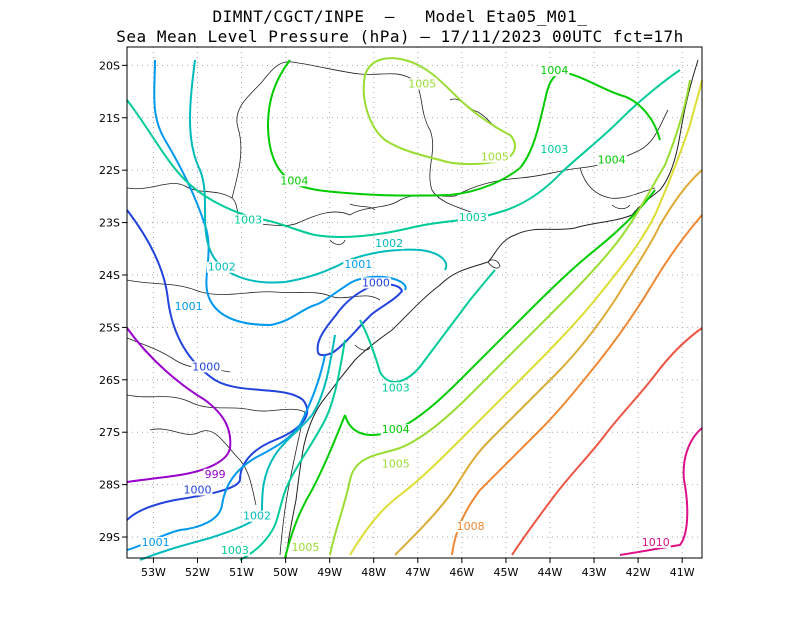 Image resolution: width=800 pixels, height=618 pixels. What do you see at coordinates (329, 572) in the screenshot?
I see `x-tick-label: 49W` at bounding box center [329, 572].